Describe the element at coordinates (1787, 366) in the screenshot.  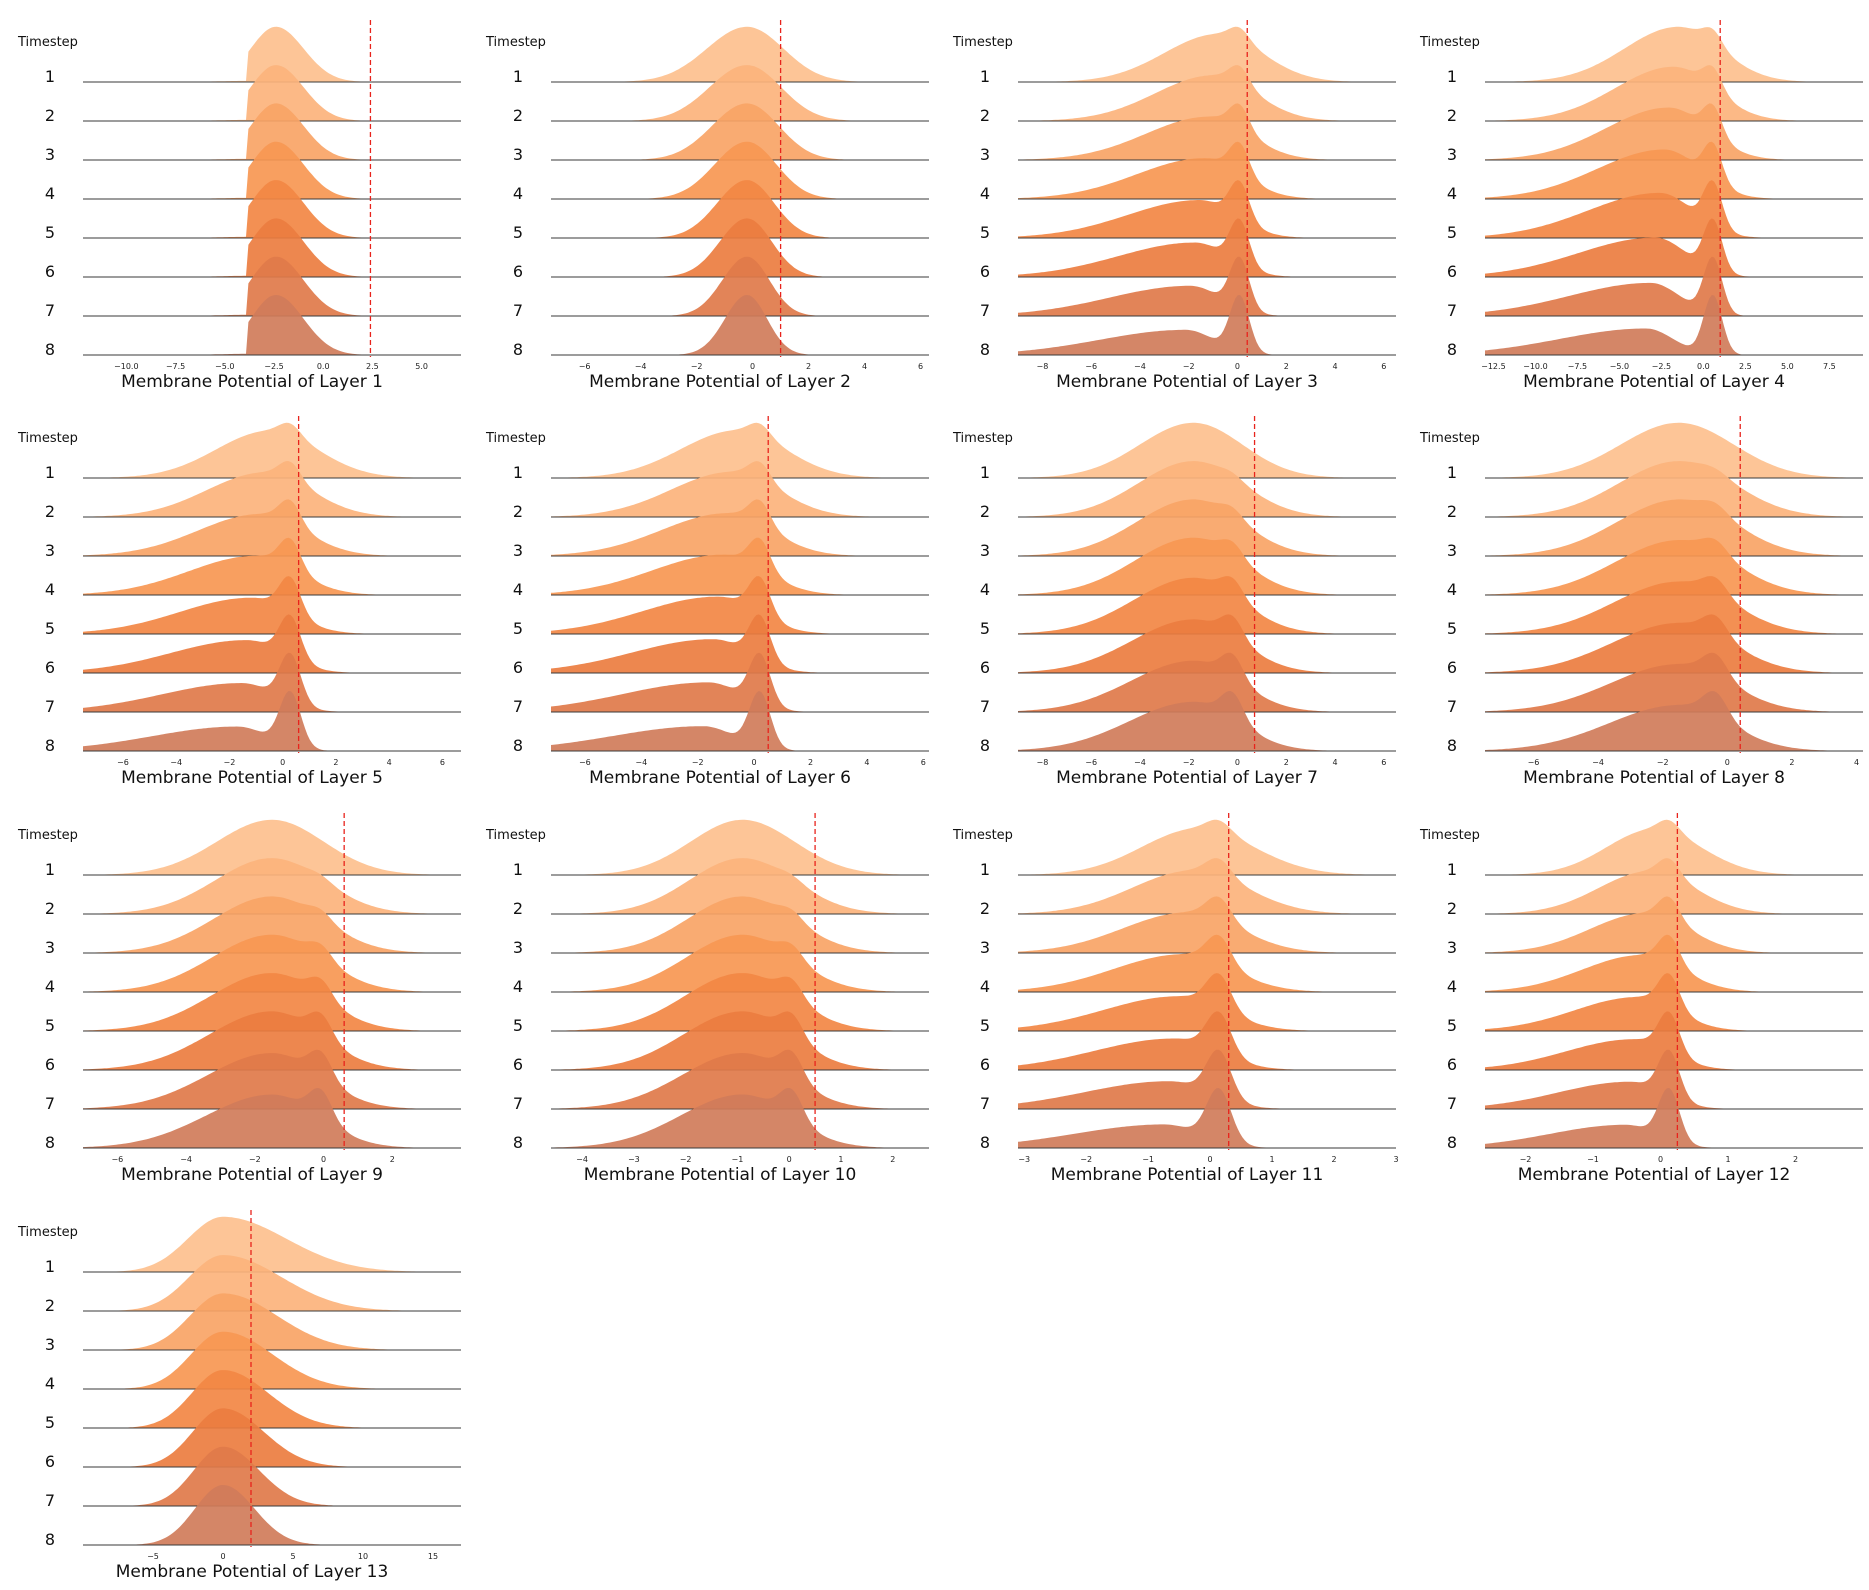
I see `x-tick-label: 5.0` at that location.